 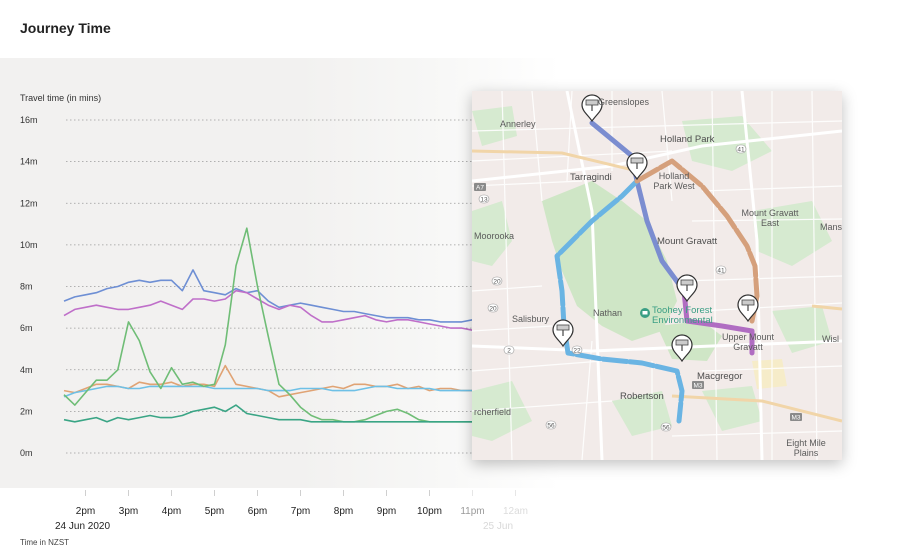 What do you see at coordinates (45, 542) in the screenshot?
I see `x-axis-title: Time in NZST` at bounding box center [45, 542].